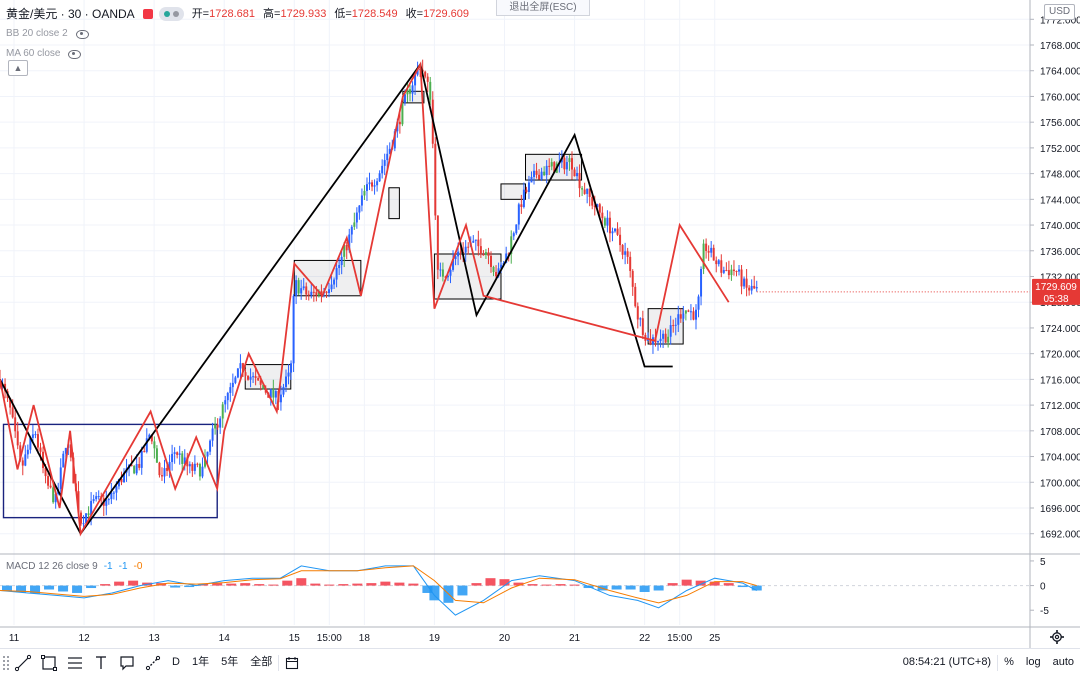 The image size is (1080, 675). I want to click on grip-icon, so click(6, 662).